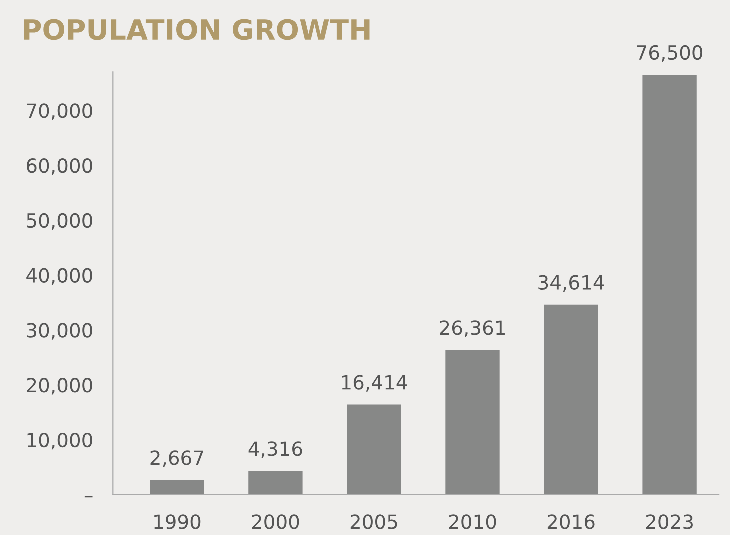 The height and width of the screenshot is (535, 730). Describe the element at coordinates (59, 276) in the screenshot. I see `y-tick-label: 40,000` at that location.